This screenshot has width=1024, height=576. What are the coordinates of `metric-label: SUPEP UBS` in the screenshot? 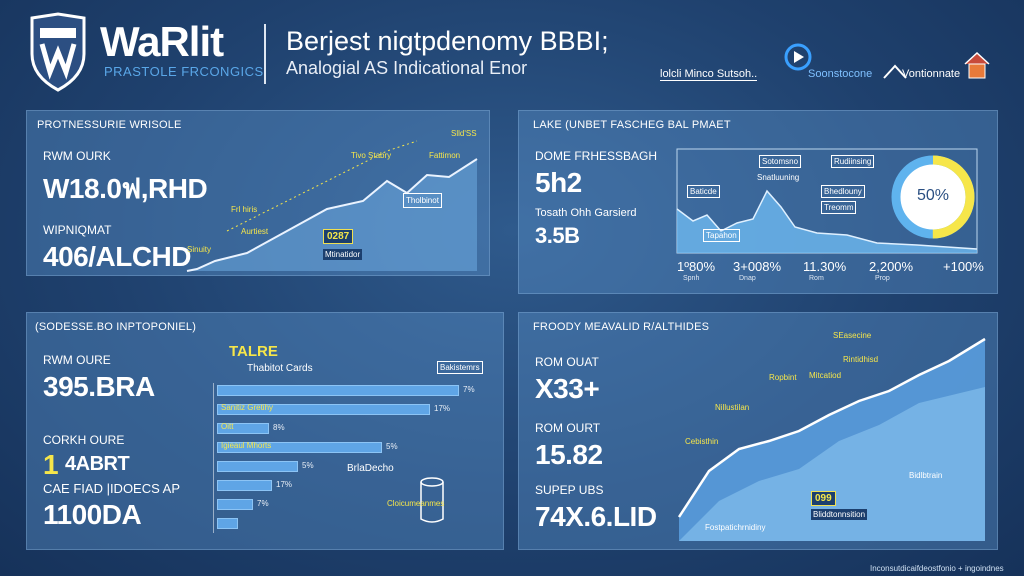 It's located at (569, 490).